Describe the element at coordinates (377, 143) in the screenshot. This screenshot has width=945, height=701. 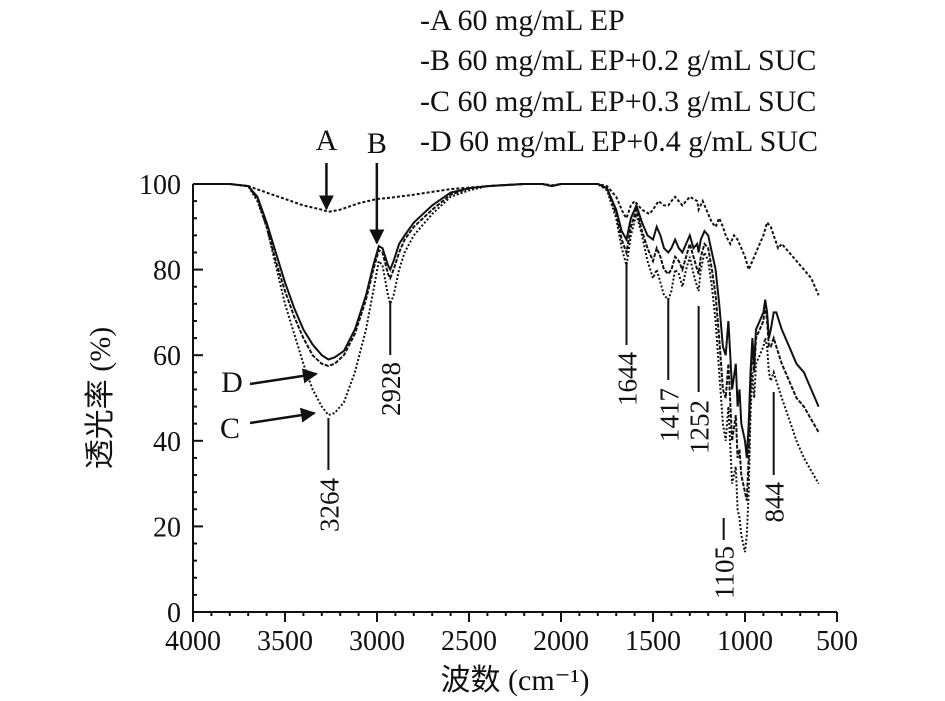
I see `curve-label-b: B` at that location.